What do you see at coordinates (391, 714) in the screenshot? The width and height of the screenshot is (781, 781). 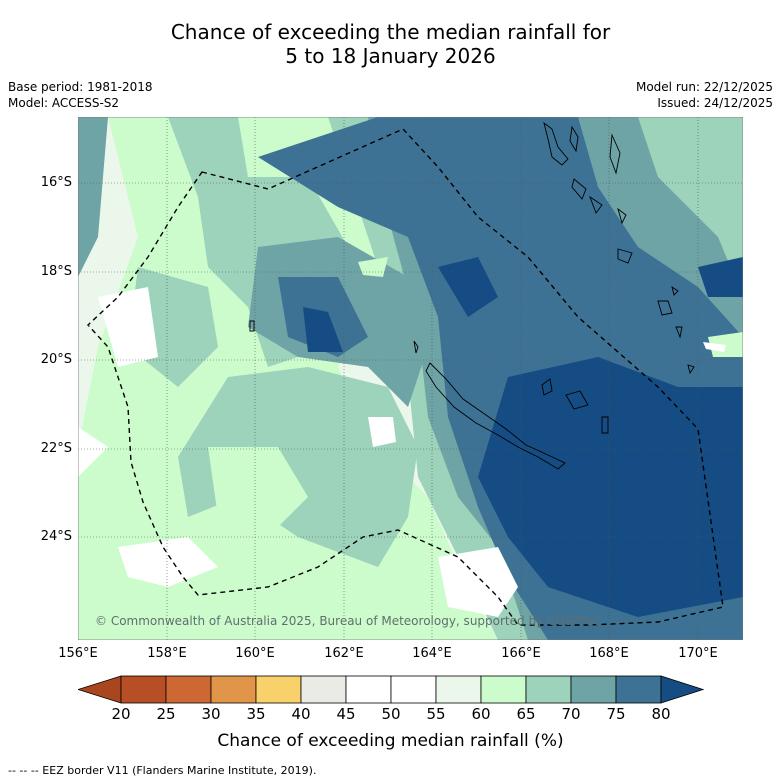 I see `colorbar-tick: 50` at bounding box center [391, 714].